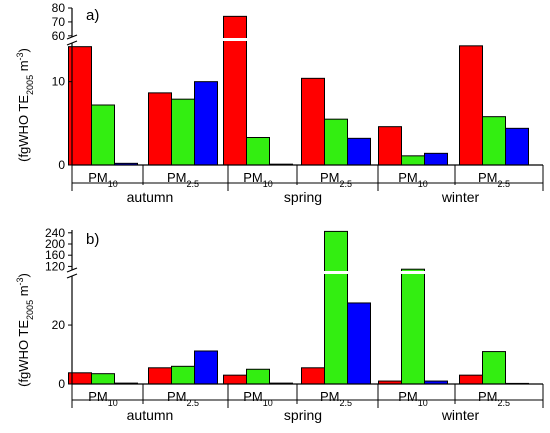 The width and height of the screenshot is (550, 433). What do you see at coordinates (59, 325) in the screenshot?
I see `y-tick-label: 20` at bounding box center [59, 325].